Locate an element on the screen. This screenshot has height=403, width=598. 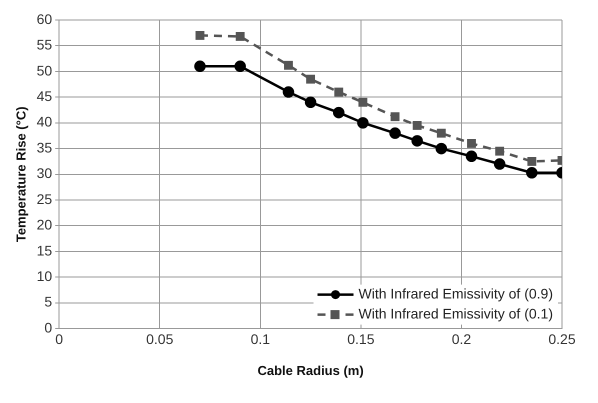
x-tick-label: 0 is located at coordinates (59, 338).